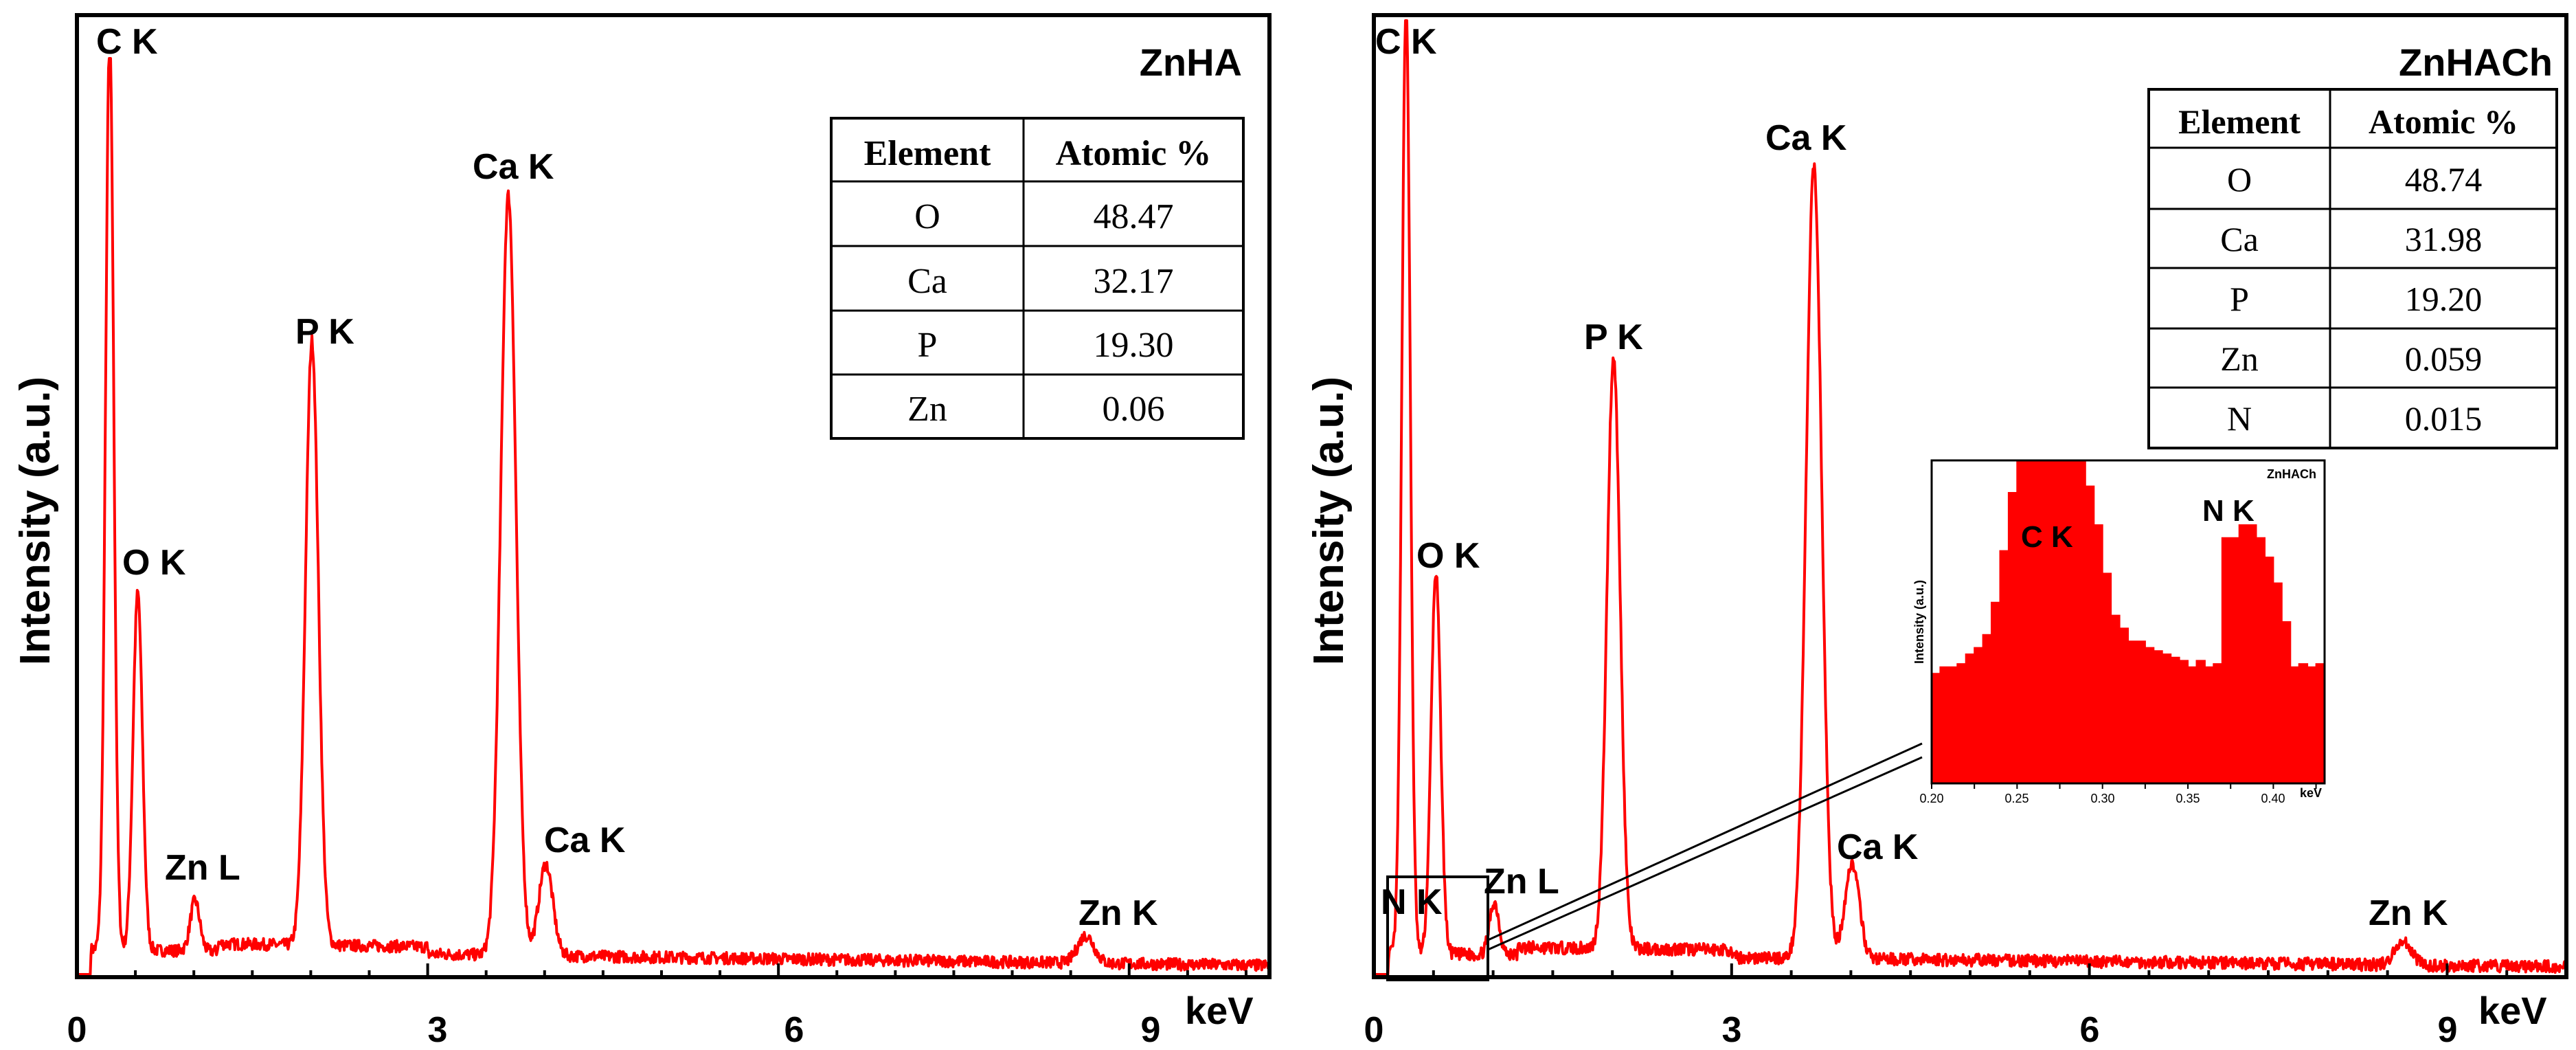 This screenshot has width=2576, height=1050. I want to click on chart-title: ZnHACh, so click(2476, 62).